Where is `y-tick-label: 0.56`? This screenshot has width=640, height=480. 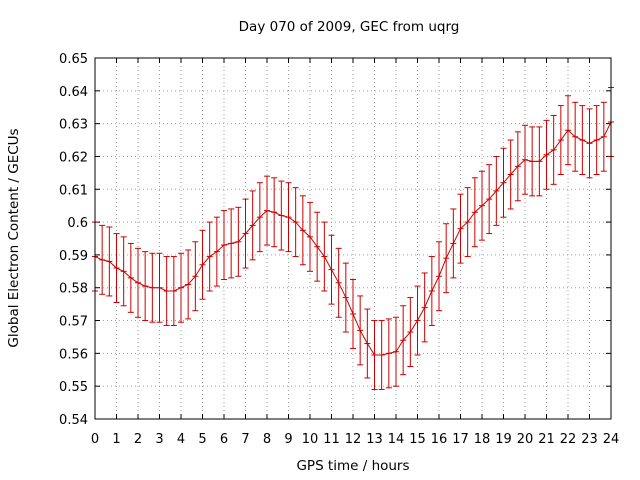
y-tick-label: 0.56 is located at coordinates (73, 354).